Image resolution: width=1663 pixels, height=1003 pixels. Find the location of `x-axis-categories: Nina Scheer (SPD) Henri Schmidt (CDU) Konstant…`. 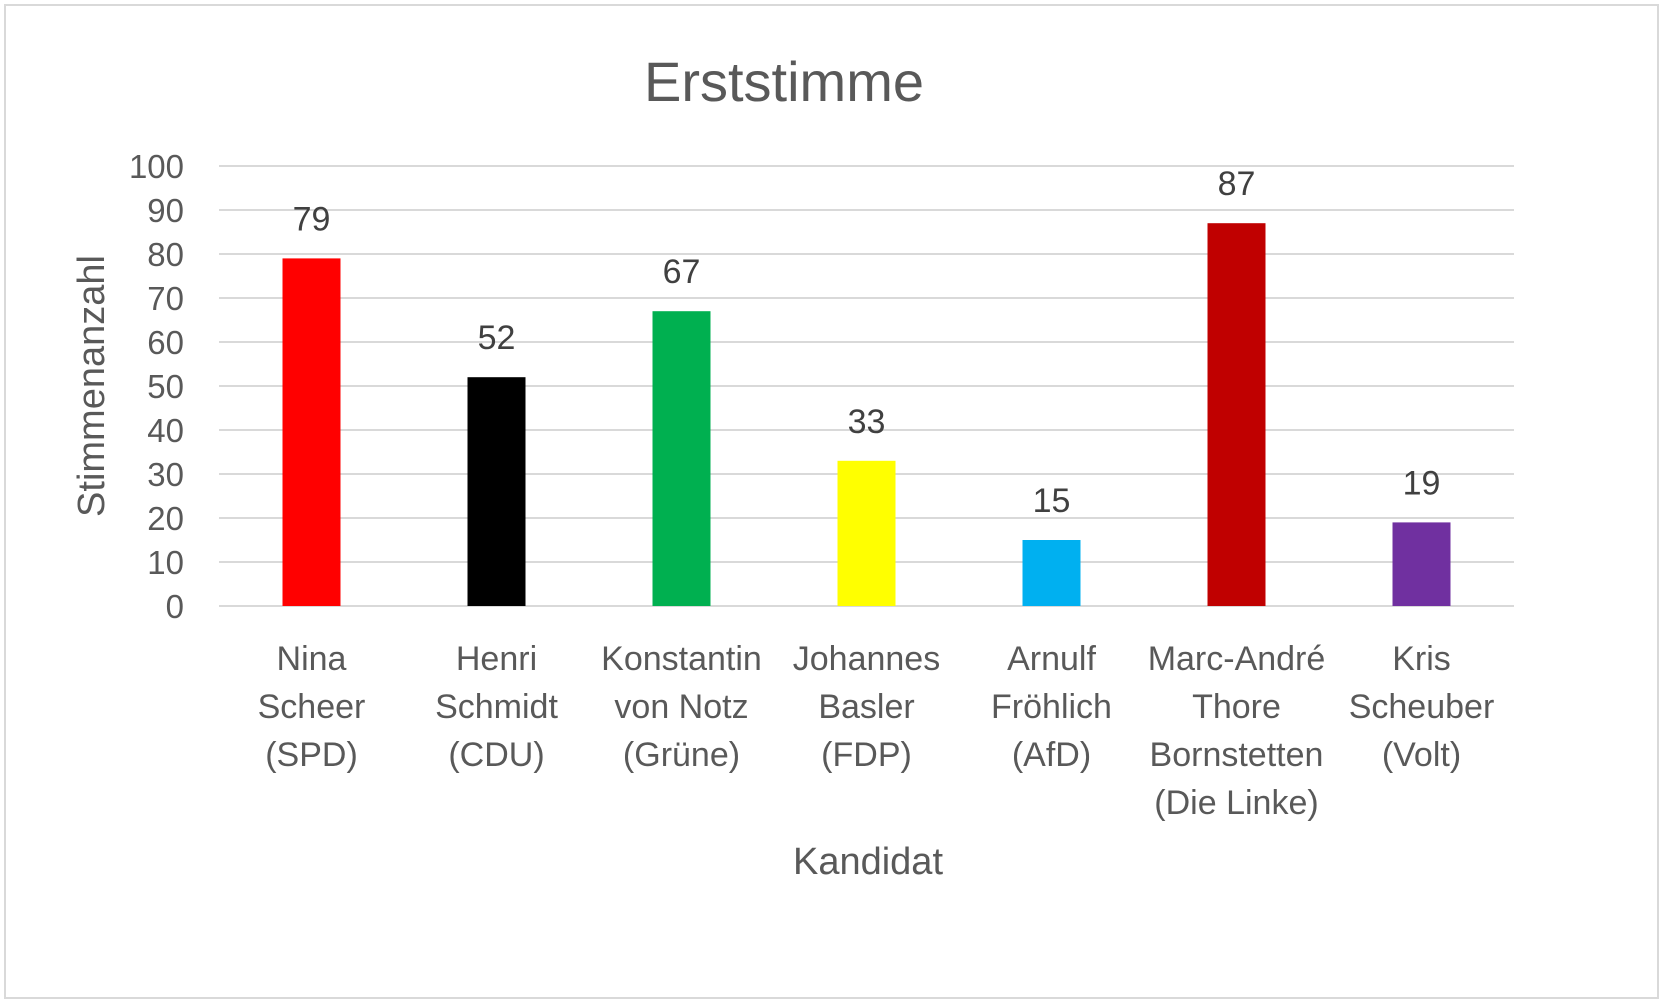

x-axis-categories: Nina Scheer (SPD) Henri Schmidt (CDU) Konstant… is located at coordinates (876, 731).